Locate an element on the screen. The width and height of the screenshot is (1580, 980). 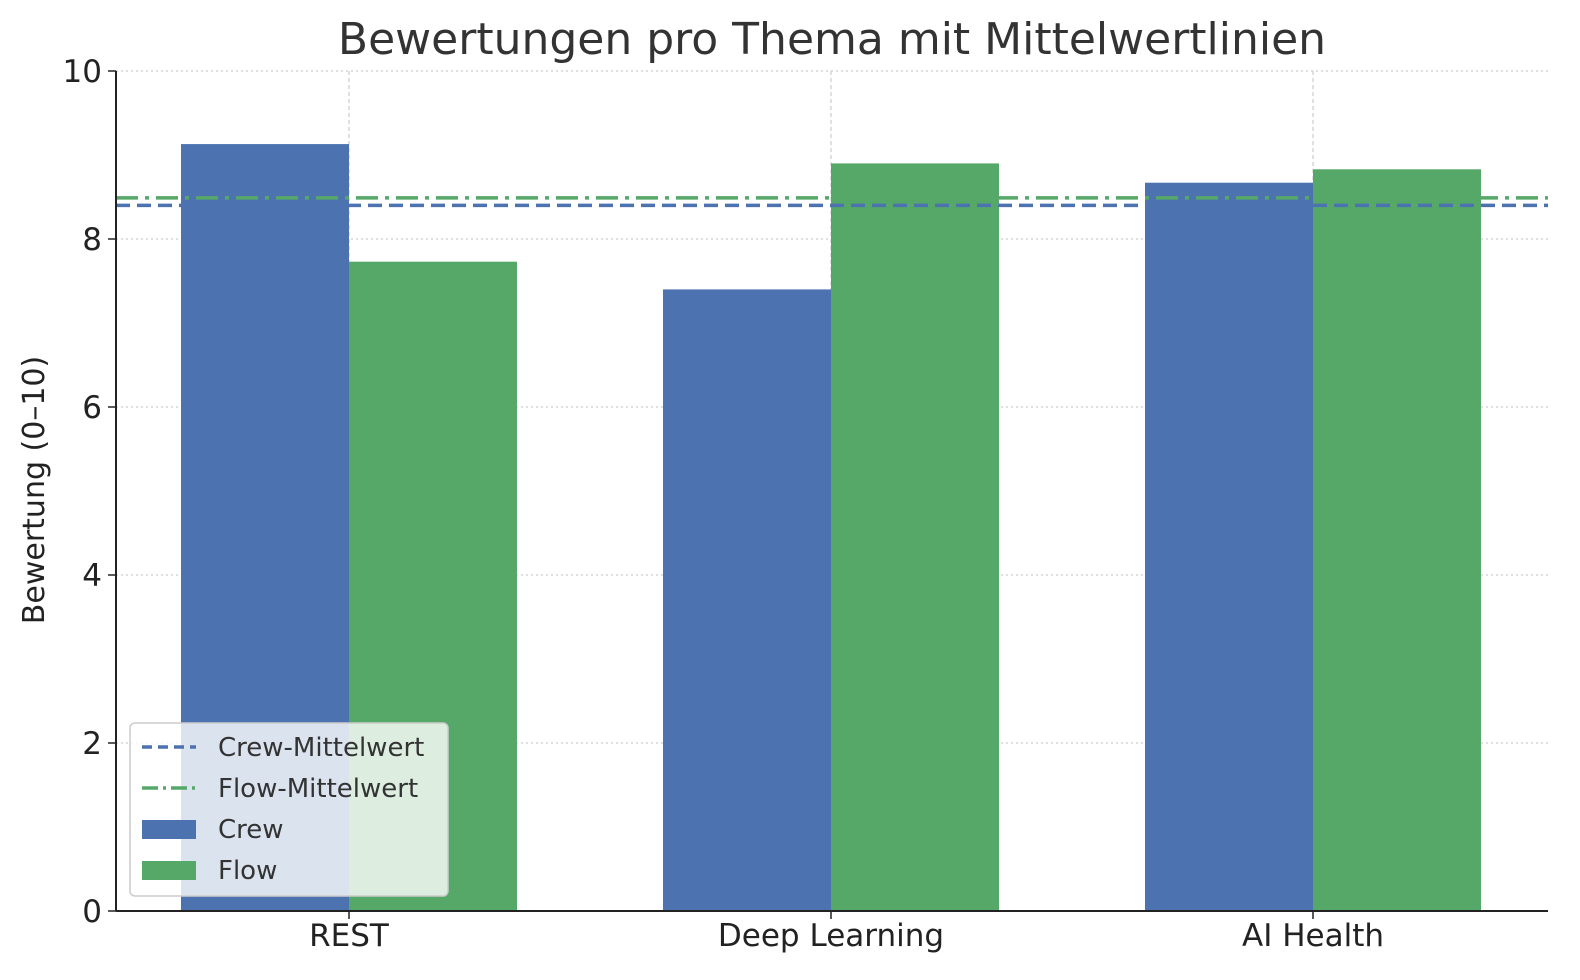
x-tick-label: AI Health is located at coordinates (1313, 936).